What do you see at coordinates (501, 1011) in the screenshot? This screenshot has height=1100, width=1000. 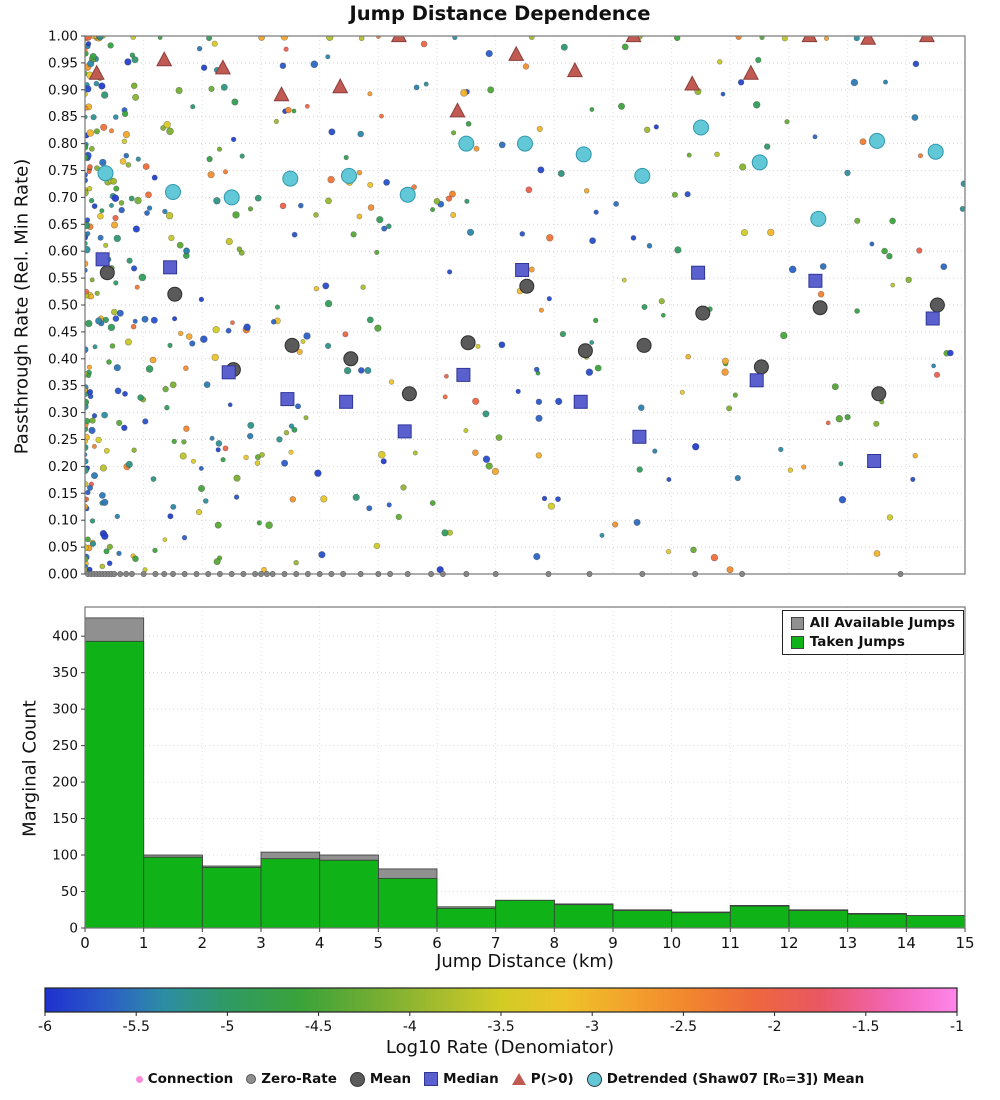 I see `colorbar: -6 -5.5 -5 -4.5 -4 -3.5 -3 -2.5 -2 -1.5 -1` at bounding box center [501, 1011].